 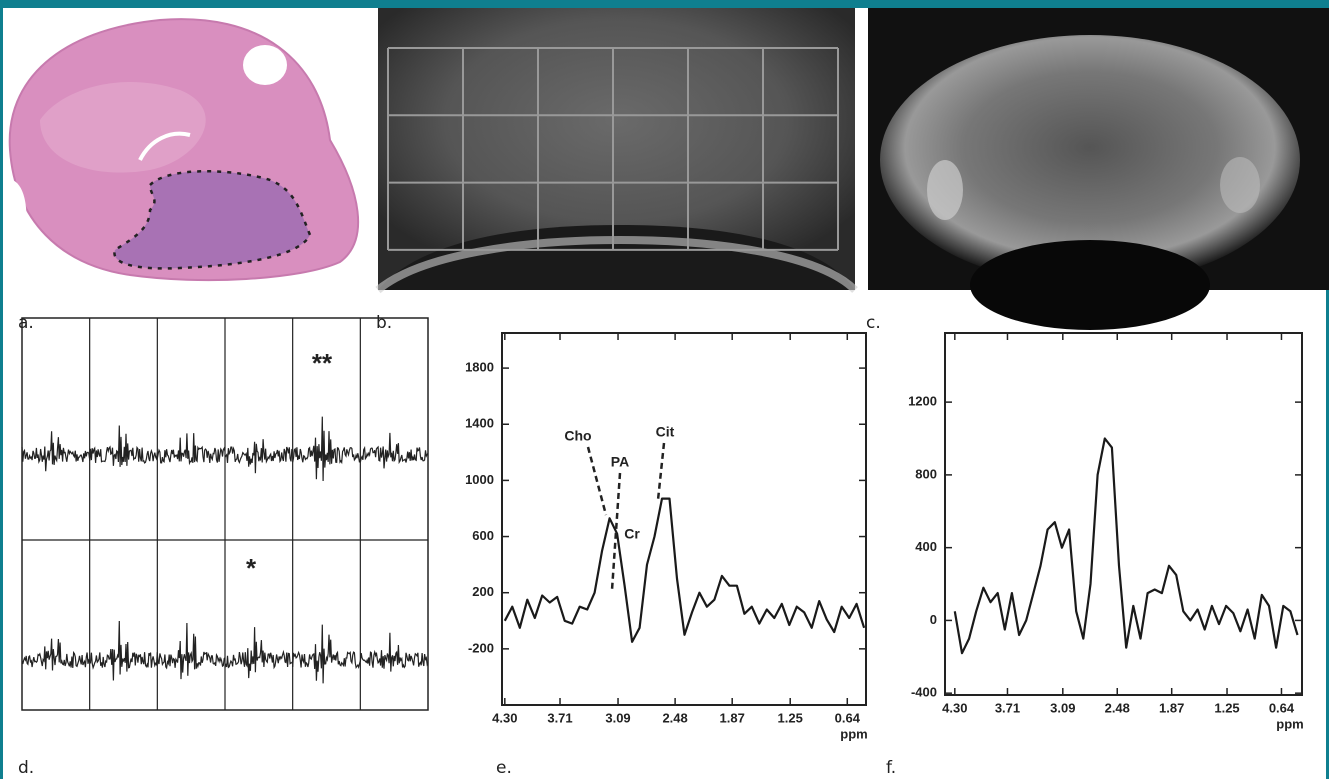 What do you see at coordinates (251, 568) in the screenshot?
I see `annotation: *` at bounding box center [251, 568].